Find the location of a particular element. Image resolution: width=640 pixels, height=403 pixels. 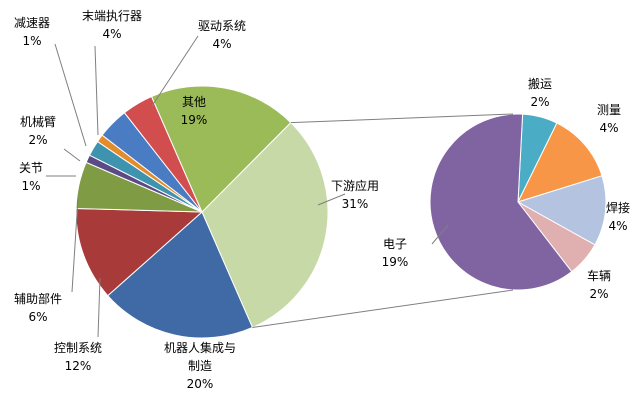

leader-line-auxiliary is located at coordinates (75, 245).